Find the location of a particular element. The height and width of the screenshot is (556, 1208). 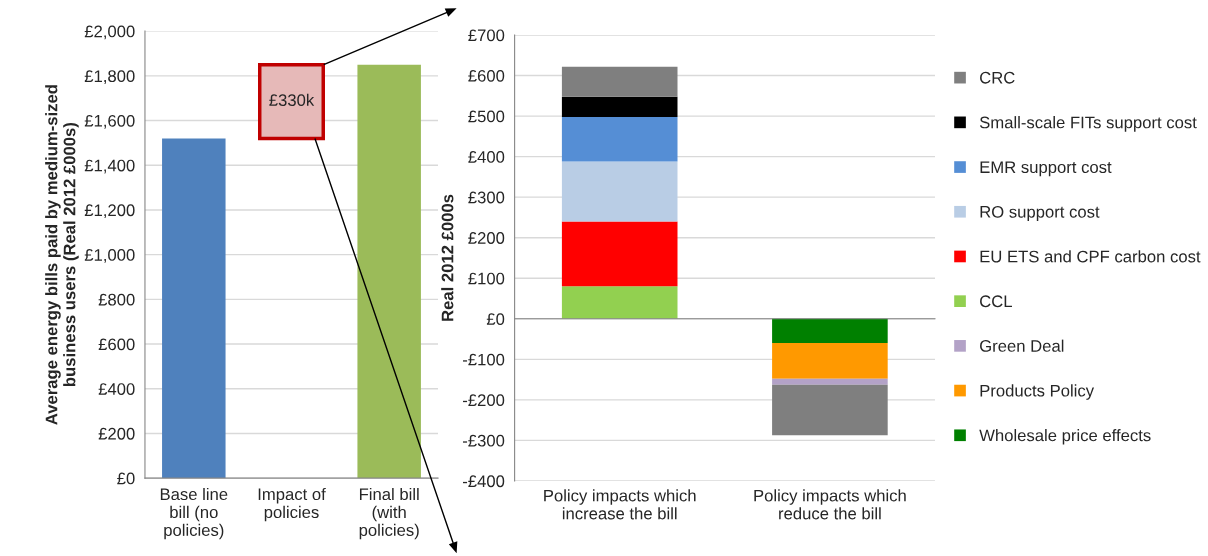

y-axis-title: Average energy bills paid by medium-sized business users (Real 2012 £000s) is located at coordinates (62, 255).